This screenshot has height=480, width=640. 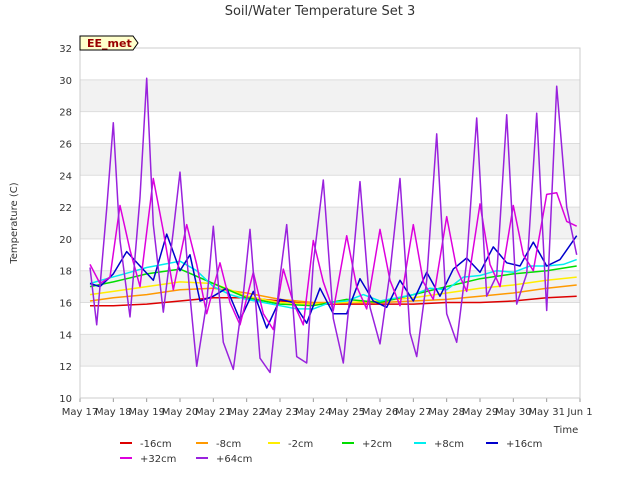 I want to click on y-tick-label: 24, so click(x=65, y=176).